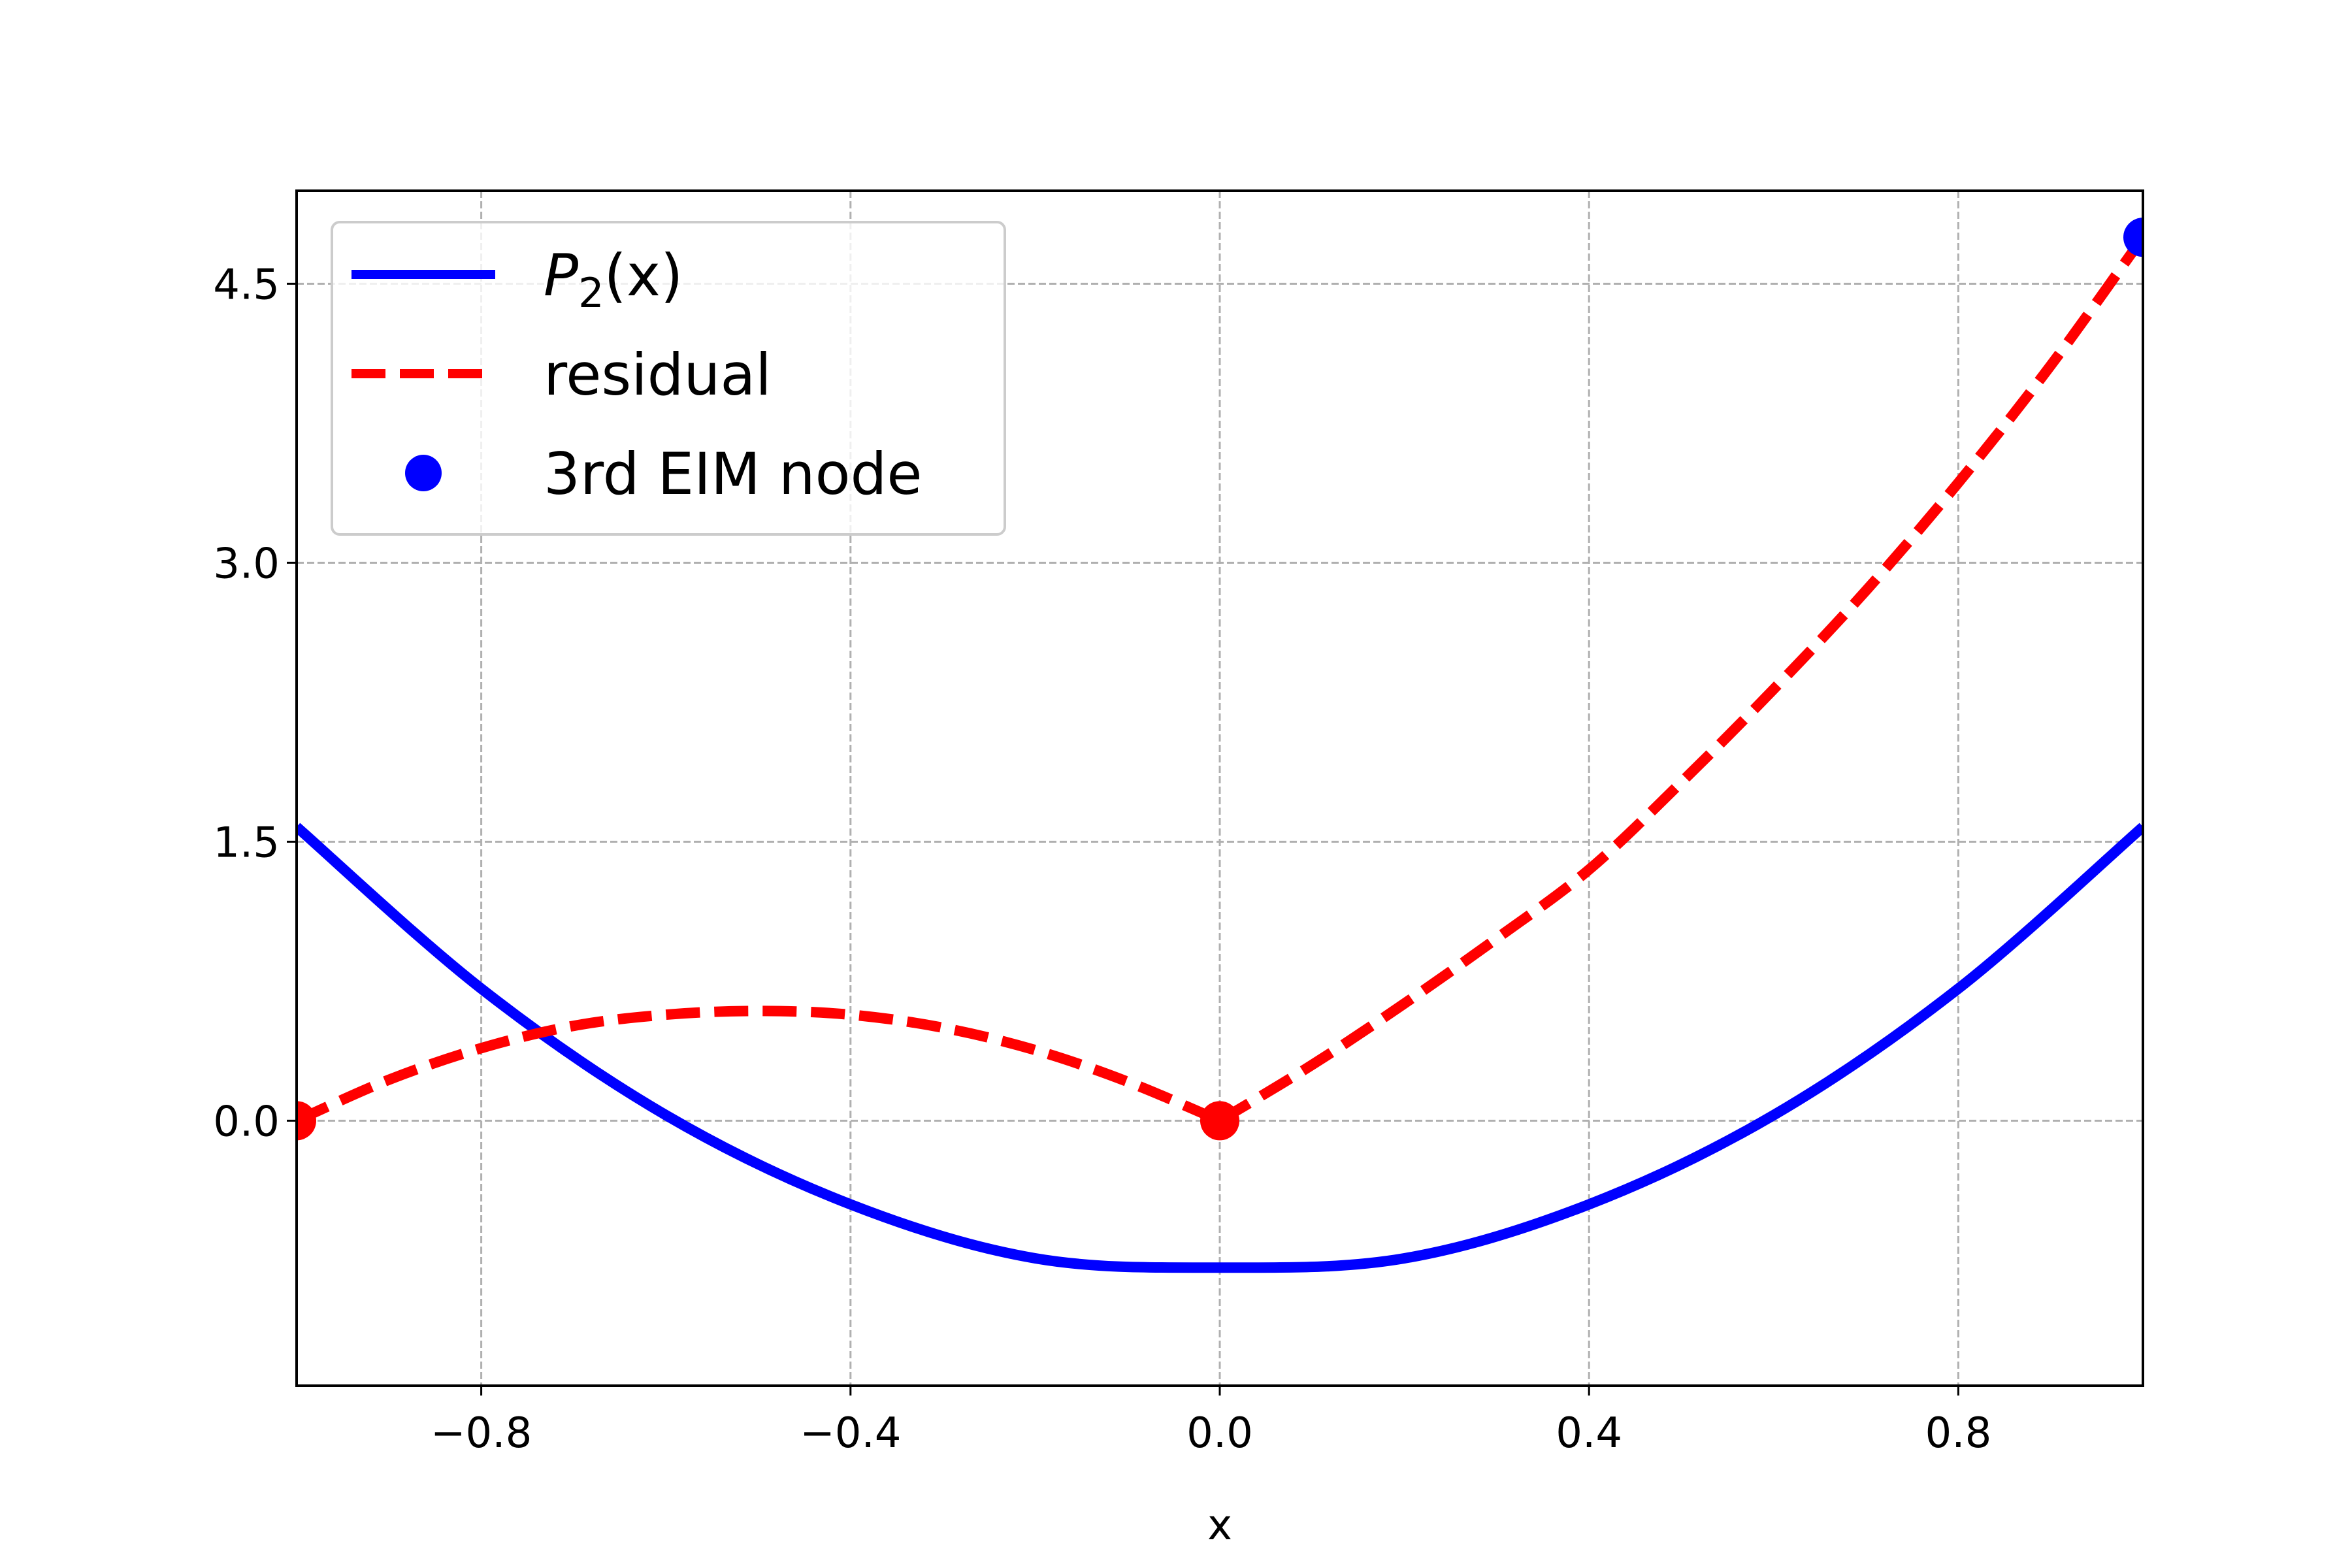 The height and width of the screenshot is (1568, 2352). I want to click on legend-box, so click(668, 378).